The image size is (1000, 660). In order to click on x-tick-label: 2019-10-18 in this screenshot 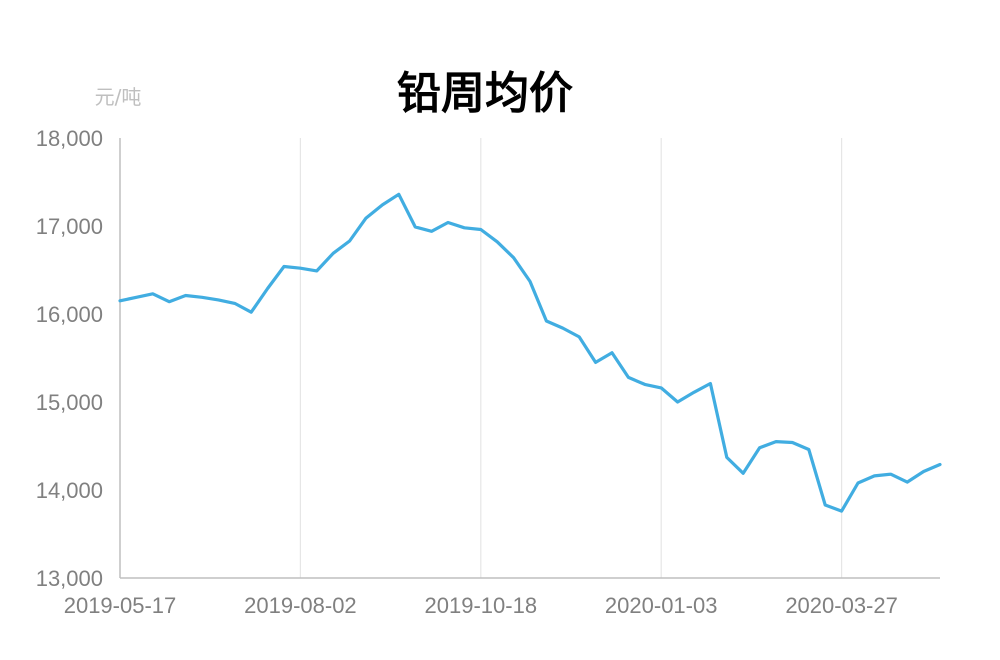, I will do `click(481, 605)`.